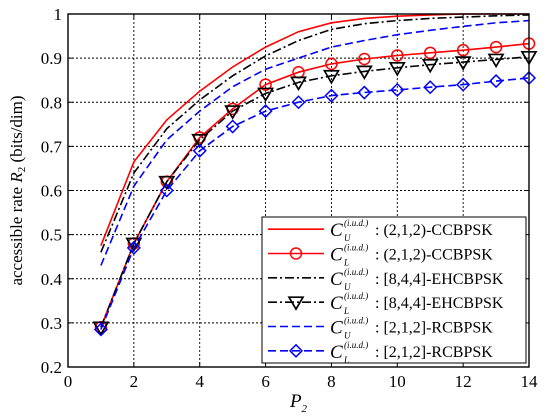  What do you see at coordinates (16, 178) in the screenshot?
I see `y-axis-label-var: R` at bounding box center [16, 178].